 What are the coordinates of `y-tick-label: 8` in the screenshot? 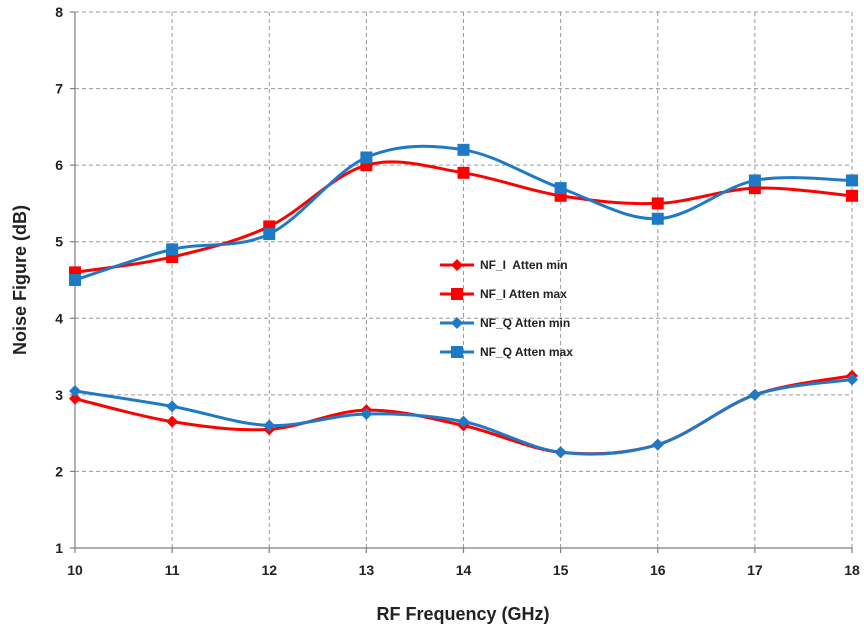 It's located at (59, 12).